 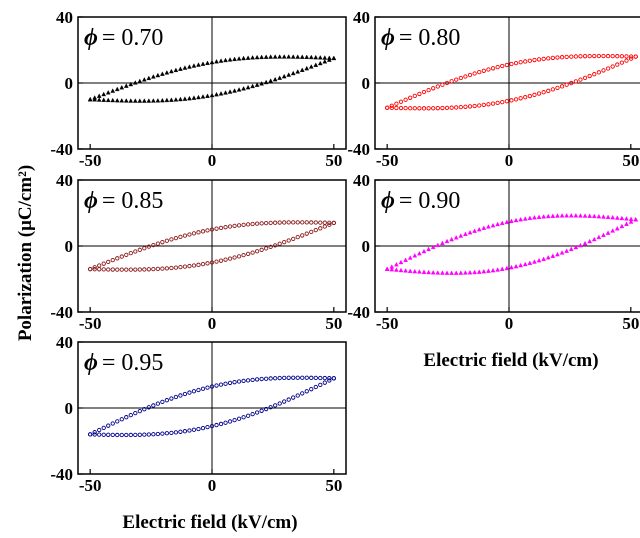 What do you see at coordinates (212, 323) in the screenshot?
I see `x-tick-label: 0` at bounding box center [212, 323].